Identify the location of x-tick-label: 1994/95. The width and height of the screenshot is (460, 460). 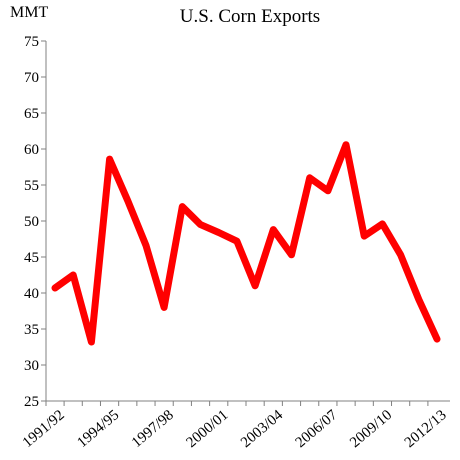
(98, 429).